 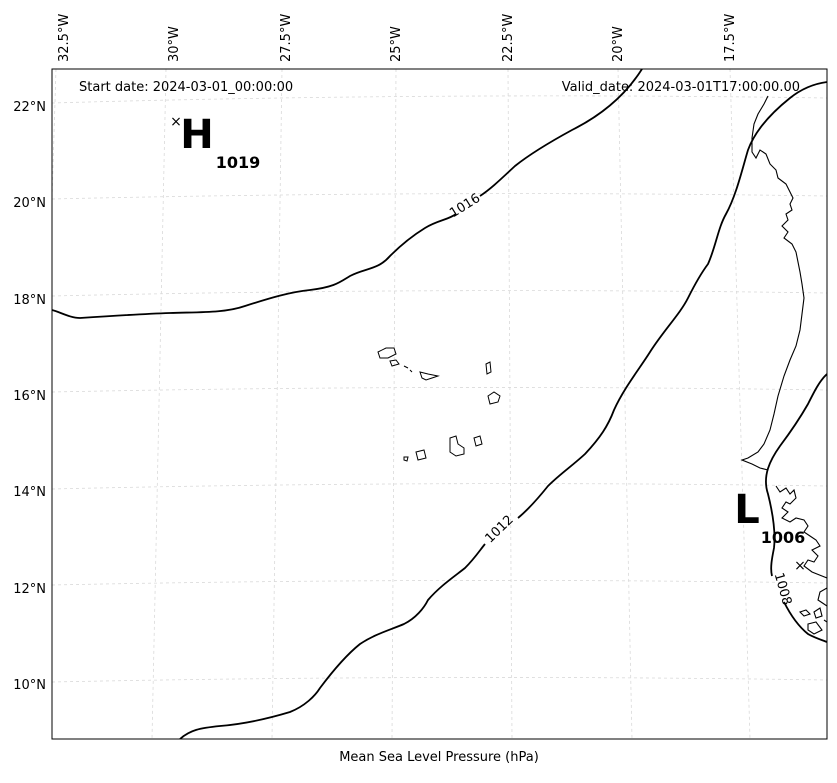 What do you see at coordinates (681, 87) in the screenshot?
I see `valid-date: Valid_date: 2024-03-01T17:00:00.00` at bounding box center [681, 87].